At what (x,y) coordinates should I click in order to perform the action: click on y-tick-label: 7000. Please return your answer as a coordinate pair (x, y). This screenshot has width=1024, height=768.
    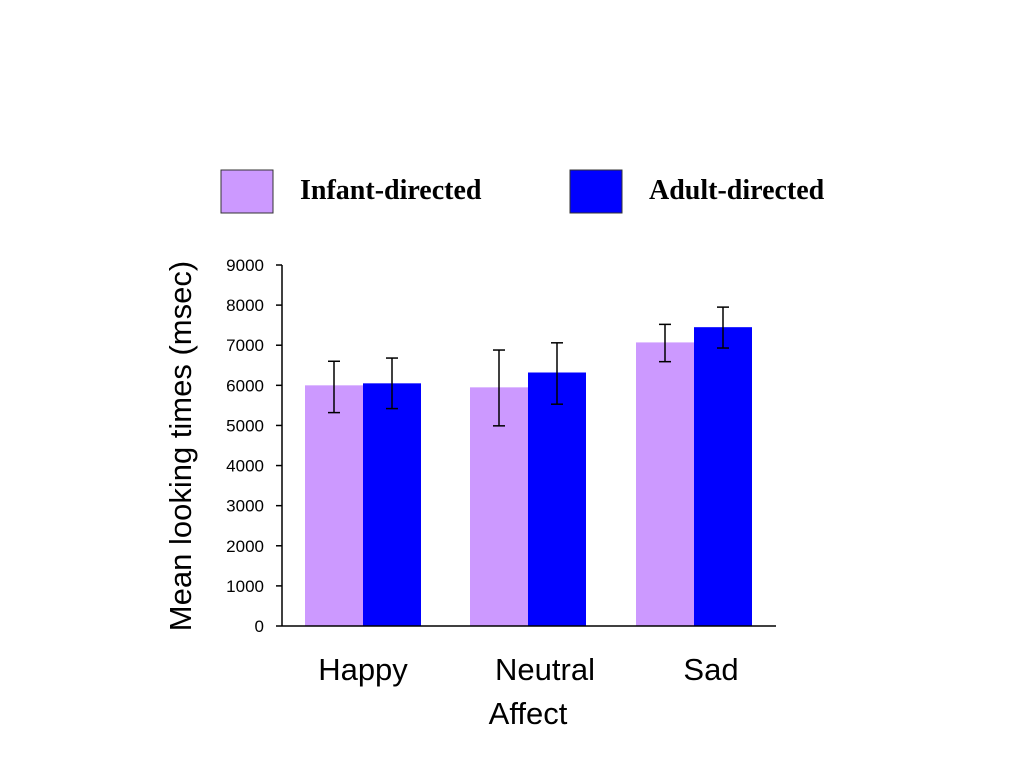
    Looking at the image, I should click on (245, 345).